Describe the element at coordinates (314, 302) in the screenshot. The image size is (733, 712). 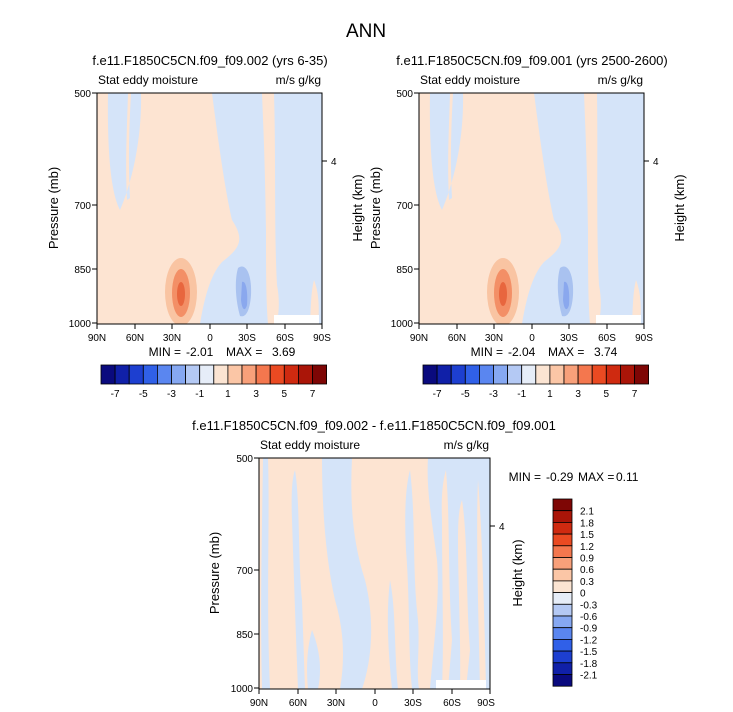
I see `warm-strip-pole` at that location.